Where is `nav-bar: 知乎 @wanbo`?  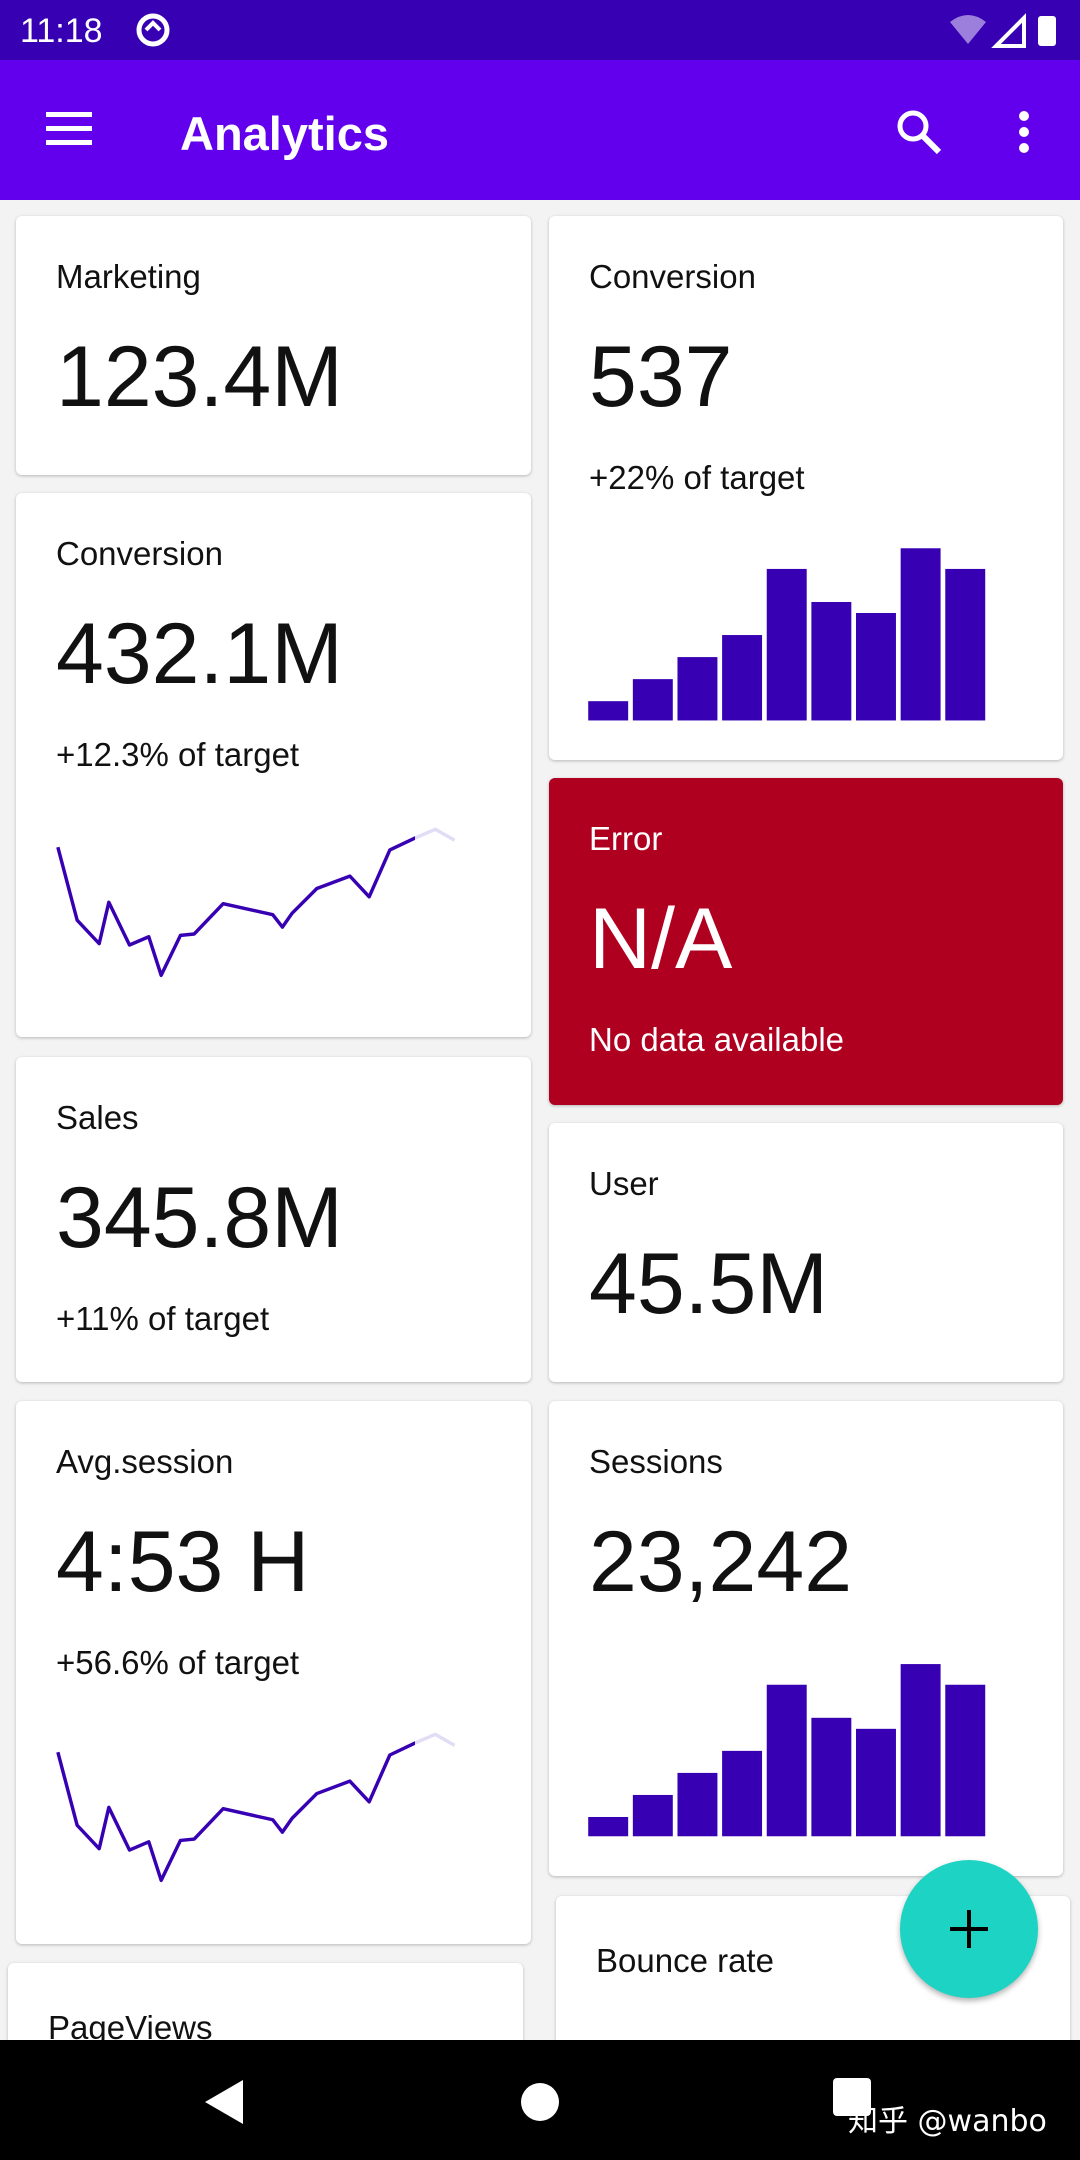
nav-bar: 知乎 @wanbo is located at coordinates (540, 2100).